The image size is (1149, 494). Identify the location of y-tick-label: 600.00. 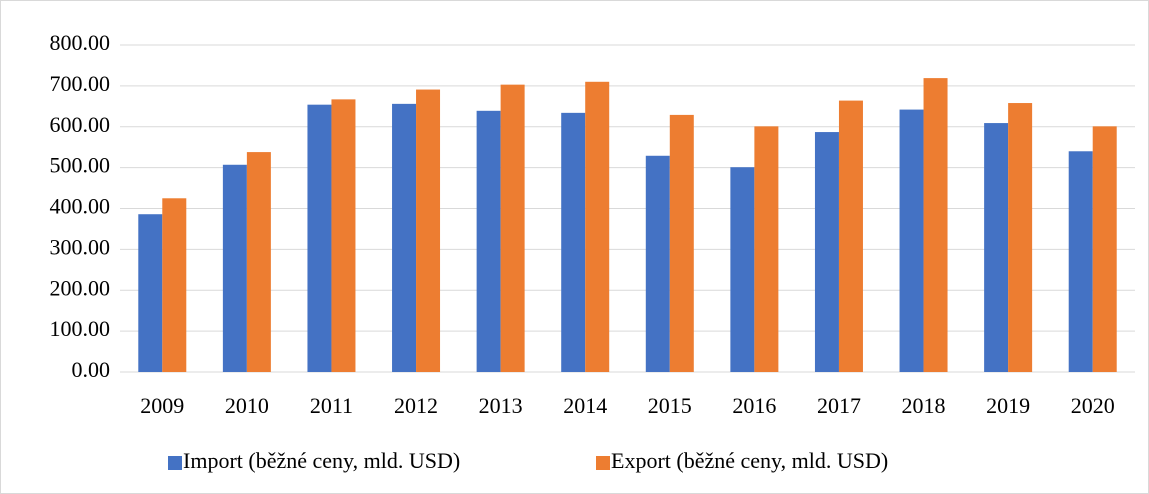
(80, 124).